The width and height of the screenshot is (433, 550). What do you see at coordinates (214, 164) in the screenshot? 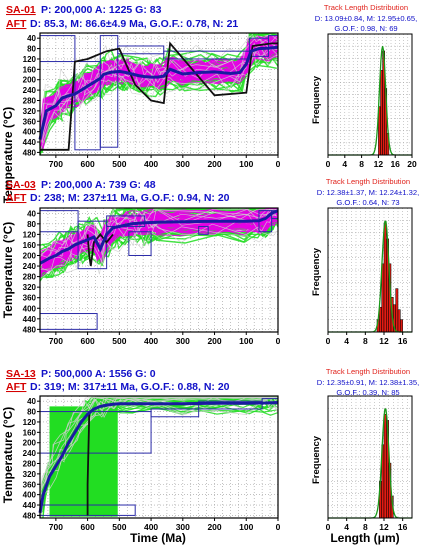
I see `x-tick-label: 200` at bounding box center [214, 164].